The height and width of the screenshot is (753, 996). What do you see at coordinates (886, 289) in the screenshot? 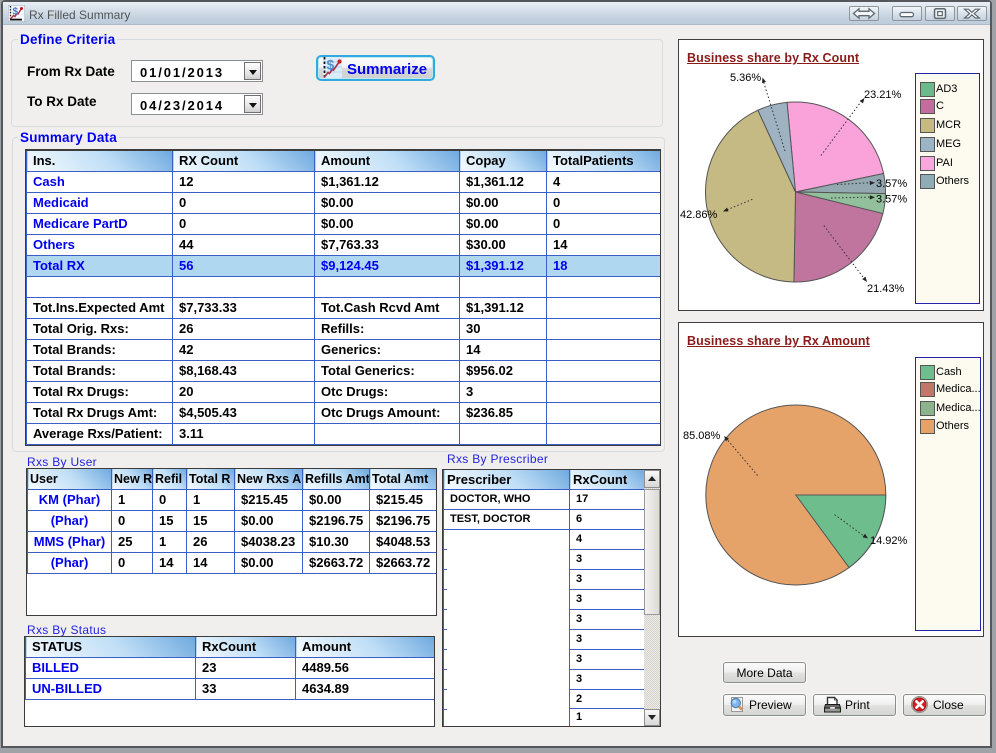
I see `svg-text: 21.43%` at bounding box center [886, 289].